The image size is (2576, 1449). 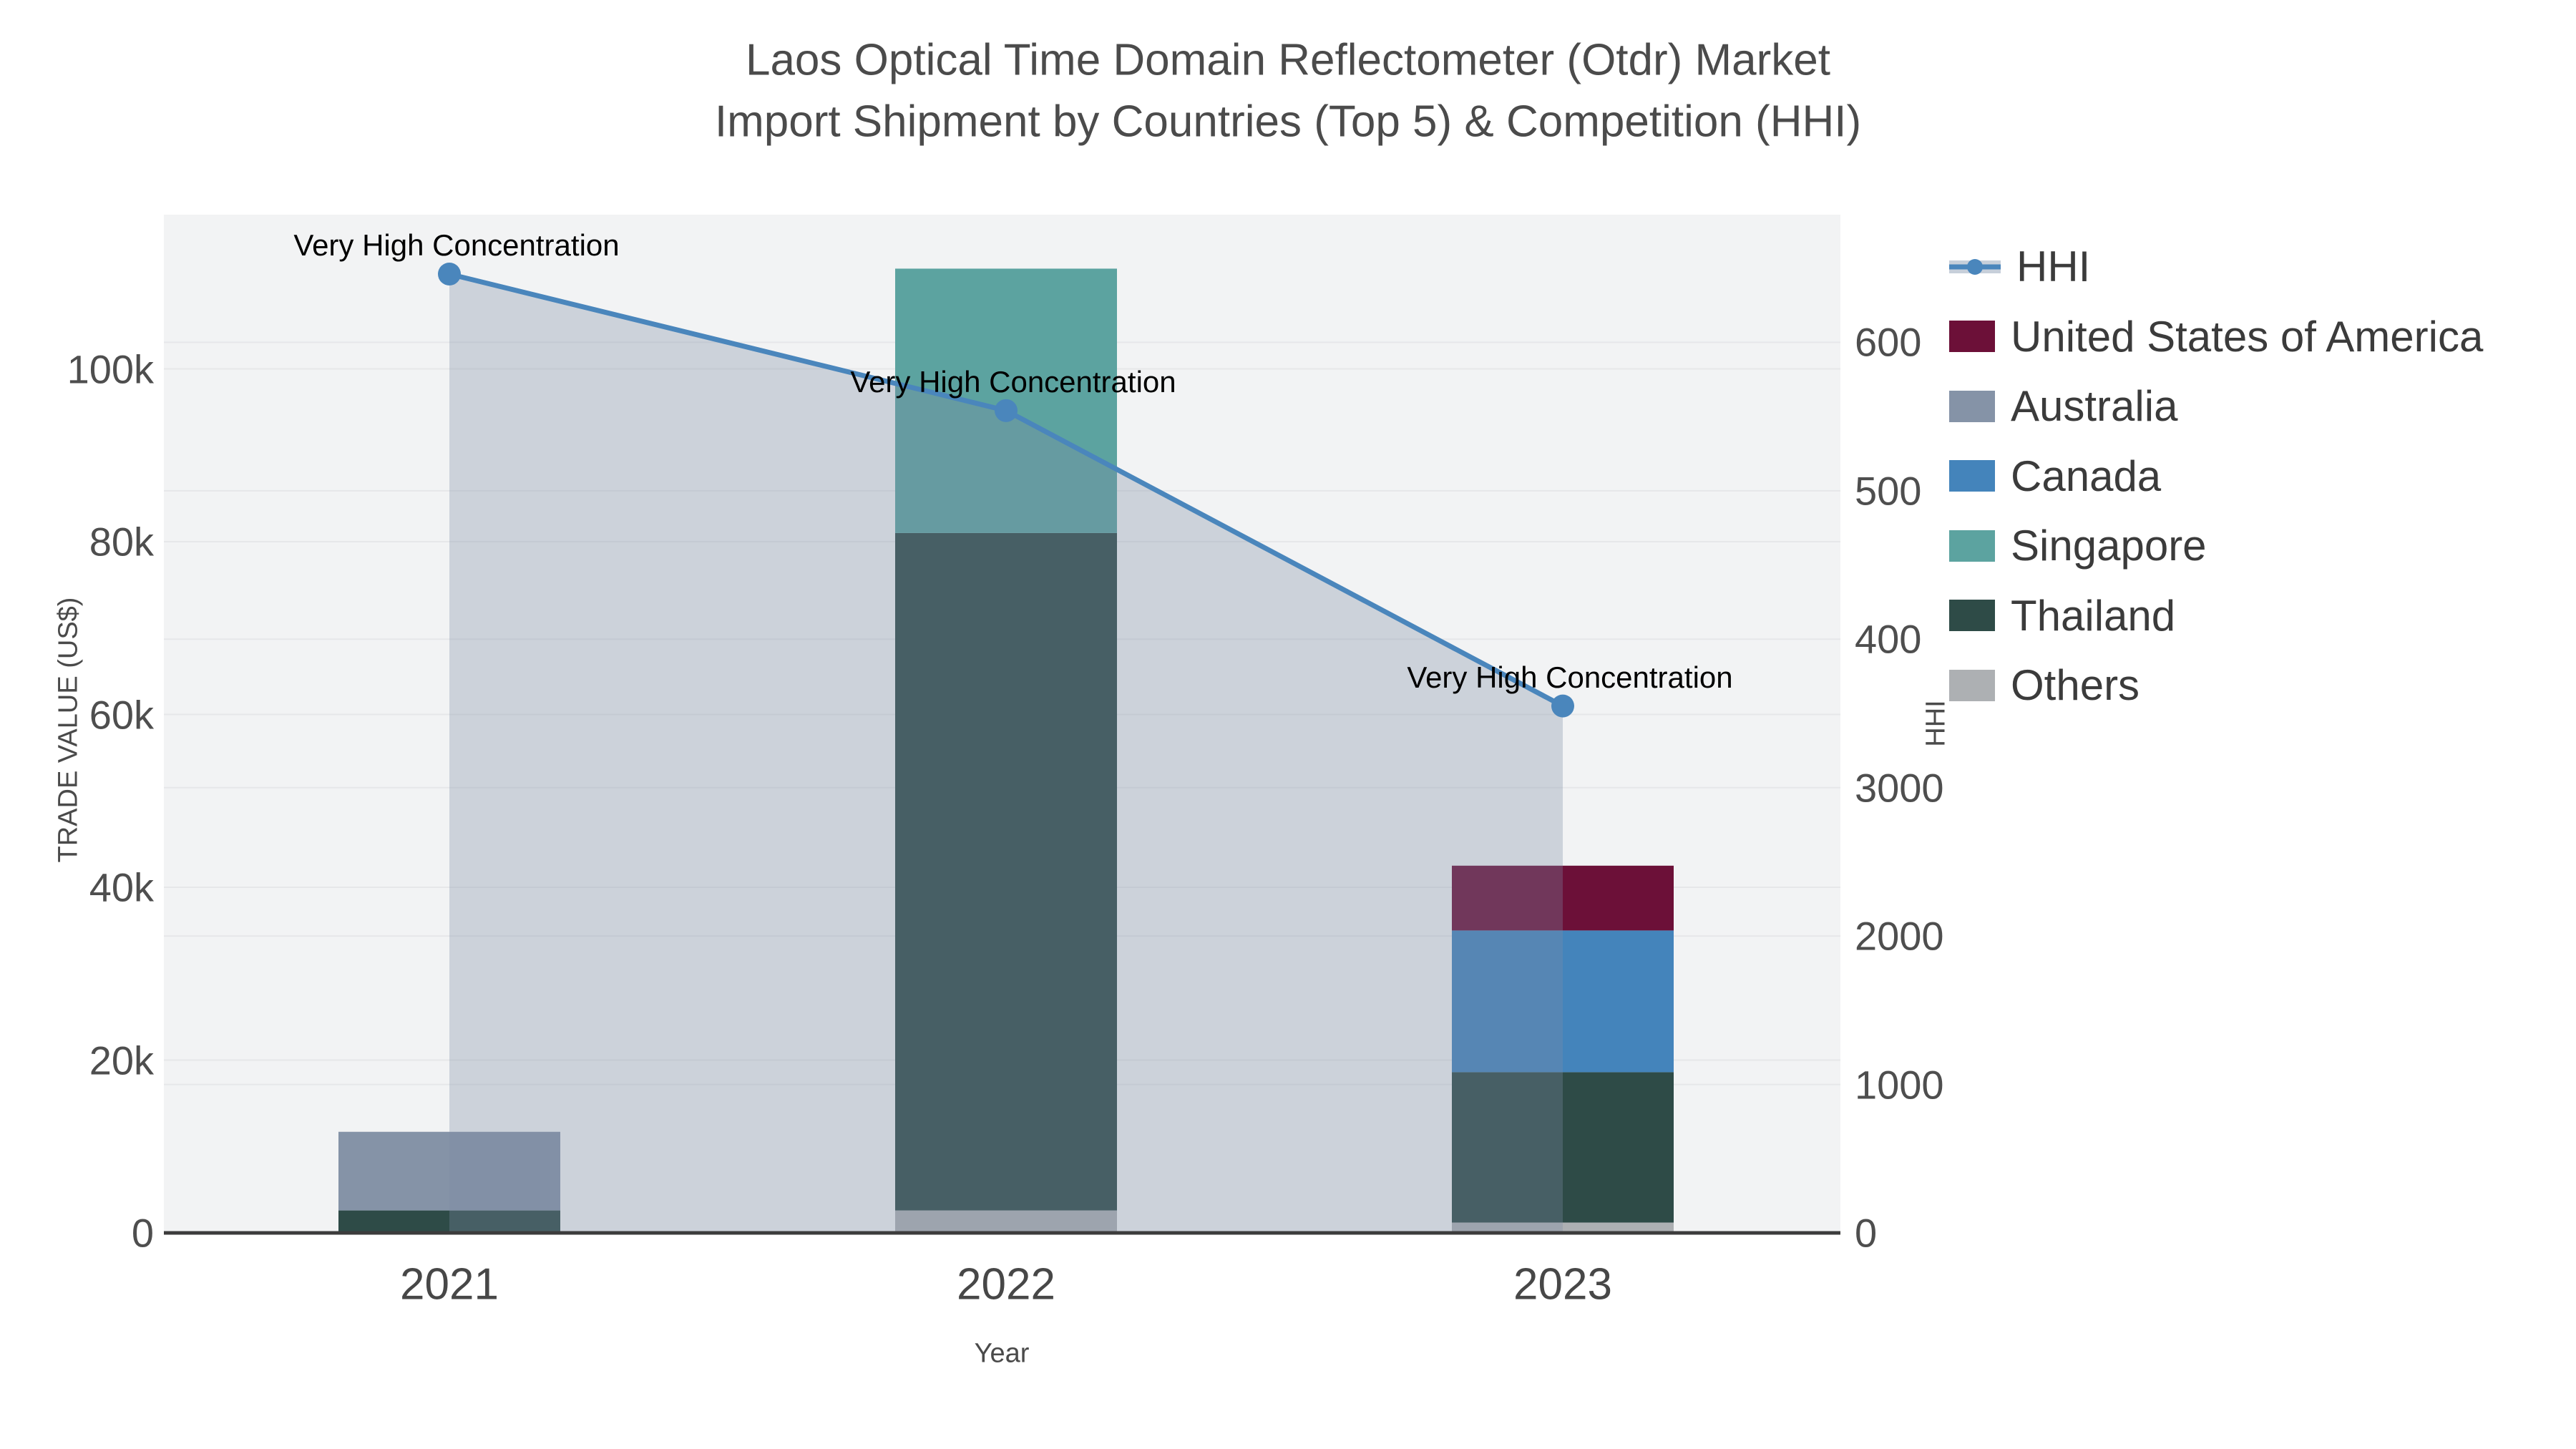 What do you see at coordinates (142, 1233) in the screenshot?
I see `left-tick-0: 0` at bounding box center [142, 1233].